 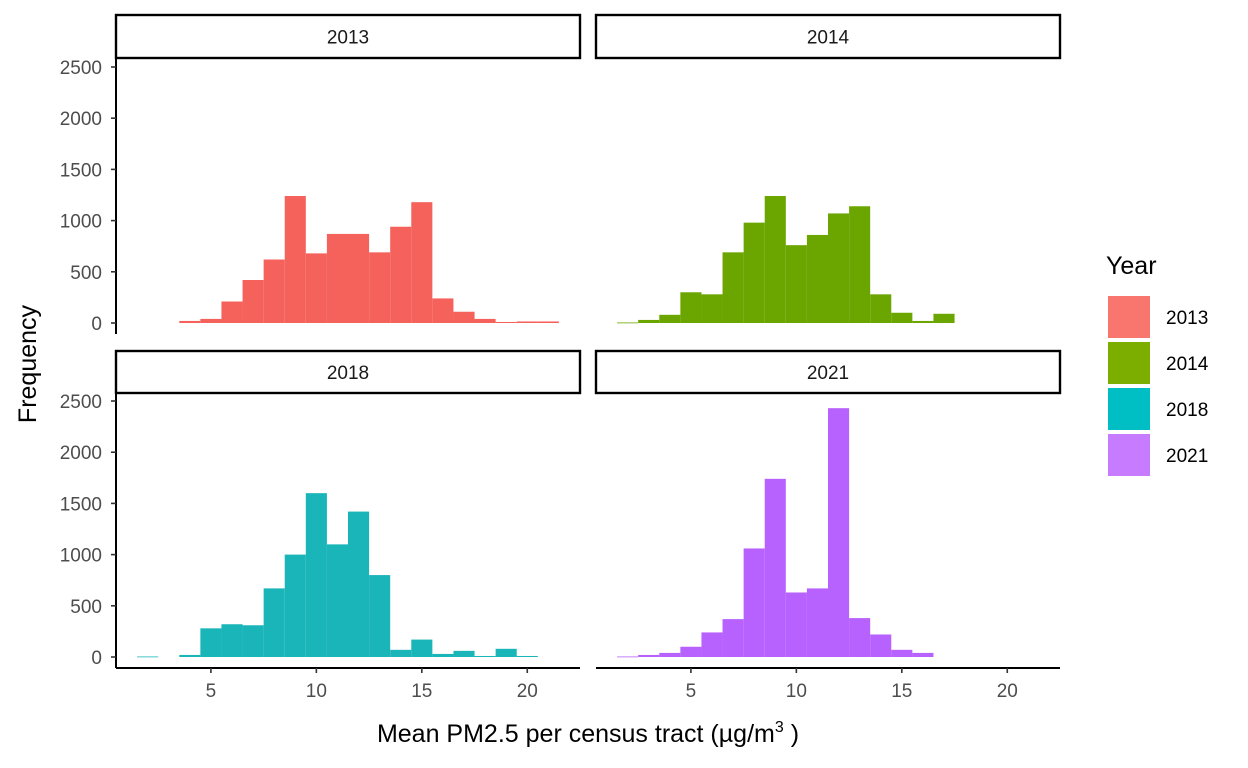 I want to click on legend-title: Year, so click(x=1131, y=266).